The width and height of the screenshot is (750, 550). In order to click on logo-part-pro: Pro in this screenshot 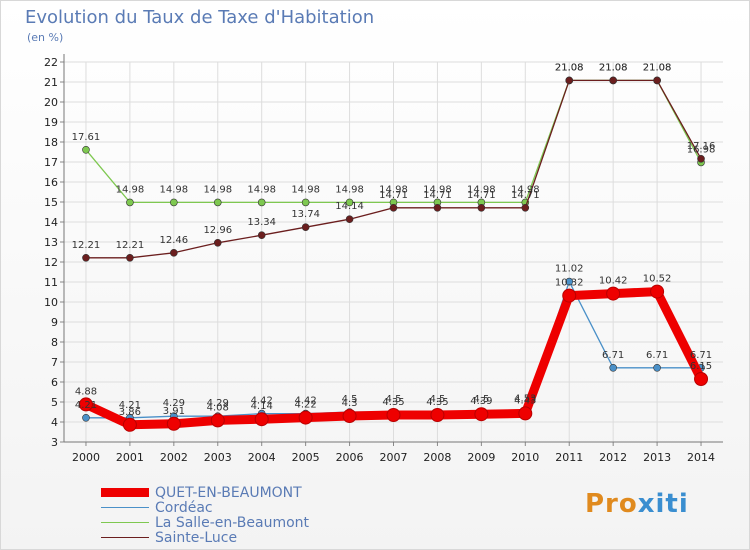, I will do `click(611, 504)`.